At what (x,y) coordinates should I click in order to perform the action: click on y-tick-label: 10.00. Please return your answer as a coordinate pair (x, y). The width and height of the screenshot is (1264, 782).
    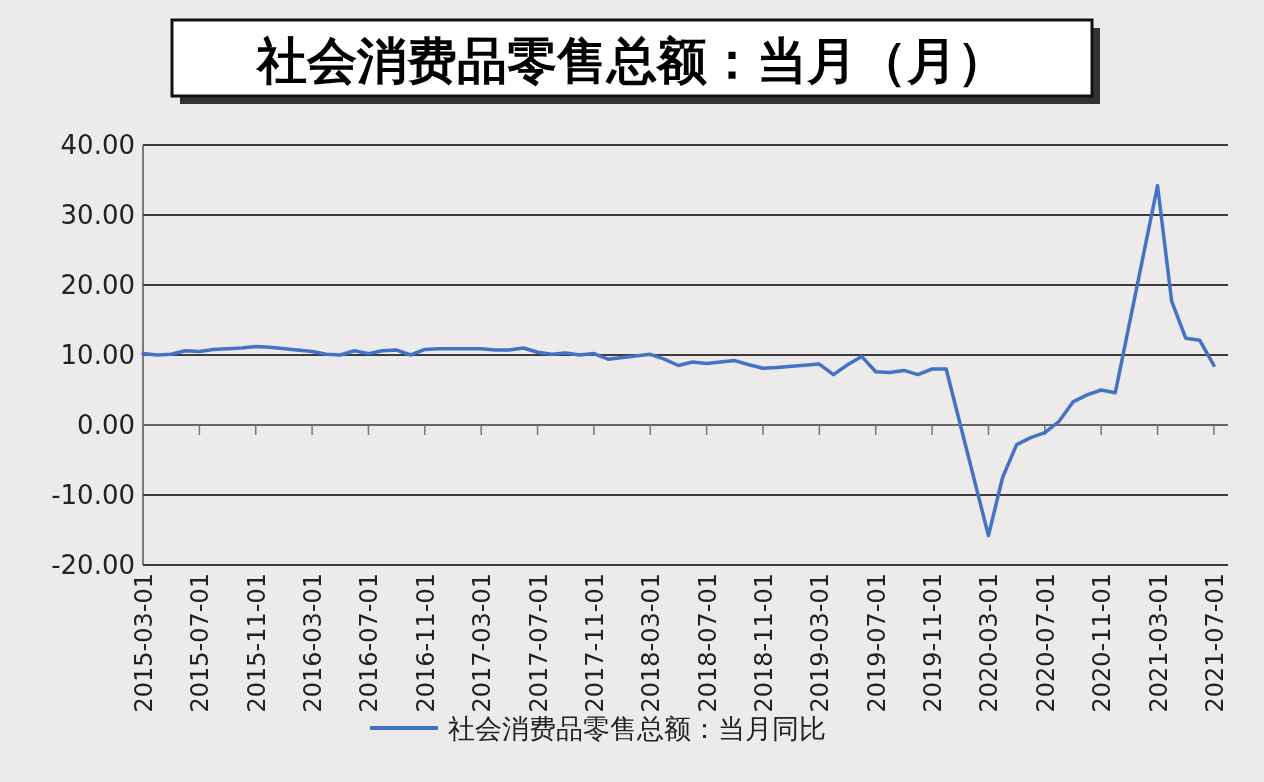
    Looking at the image, I should click on (97, 355).